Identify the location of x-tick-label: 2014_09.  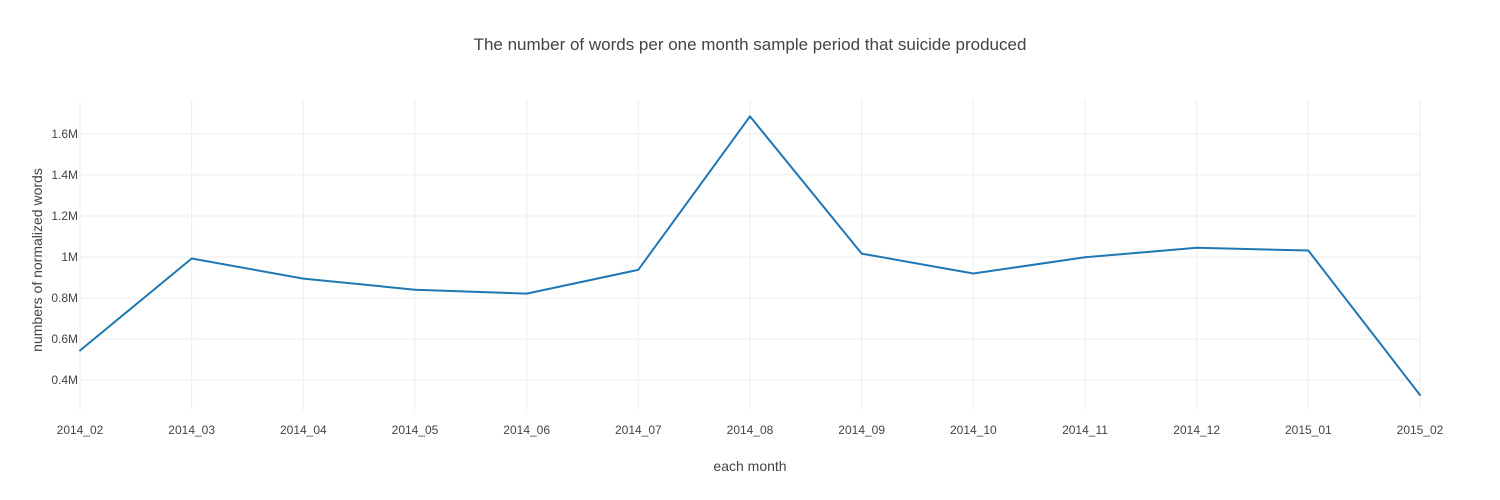
(861, 430).